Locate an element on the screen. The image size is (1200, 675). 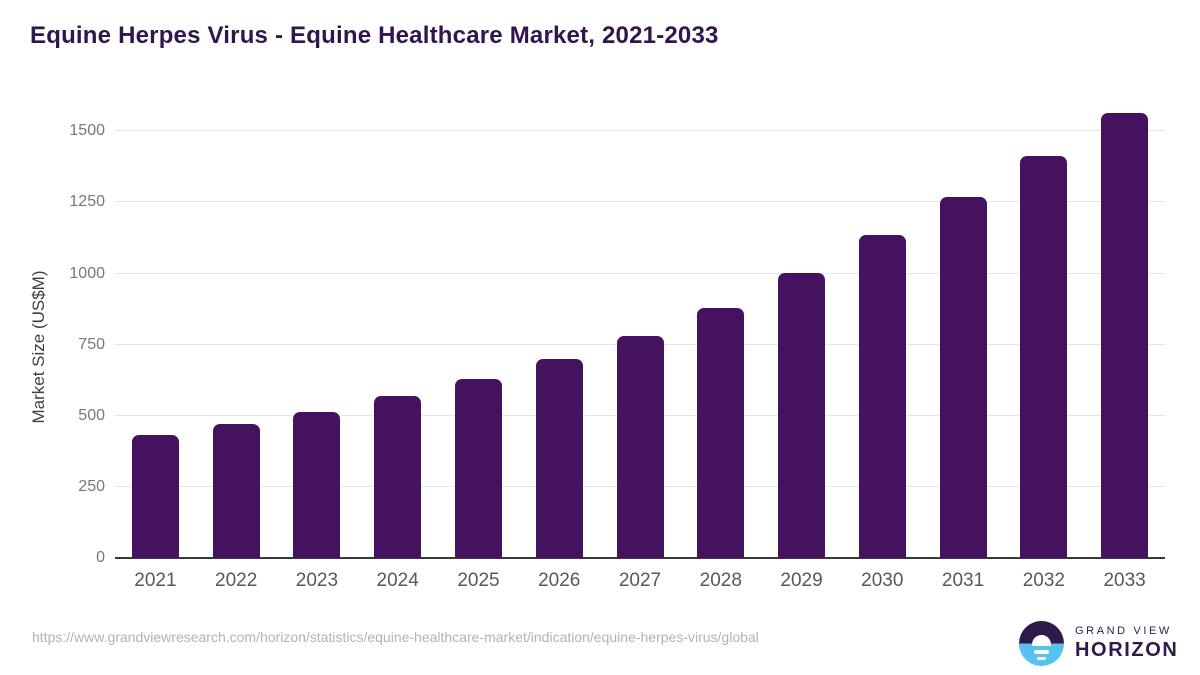
bar-2024 is located at coordinates (398, 476).